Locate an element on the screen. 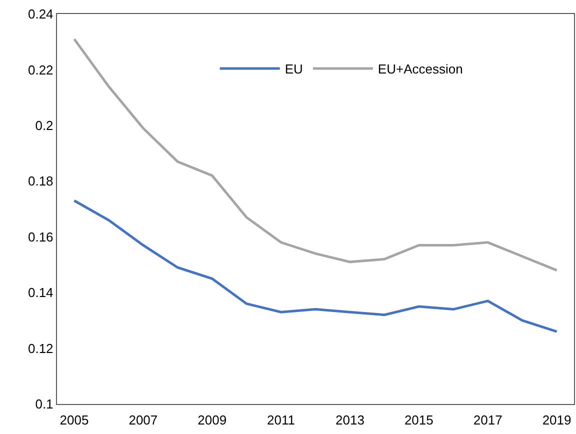 The height and width of the screenshot is (434, 576). y-tick-label: 0.22 is located at coordinates (41, 70).